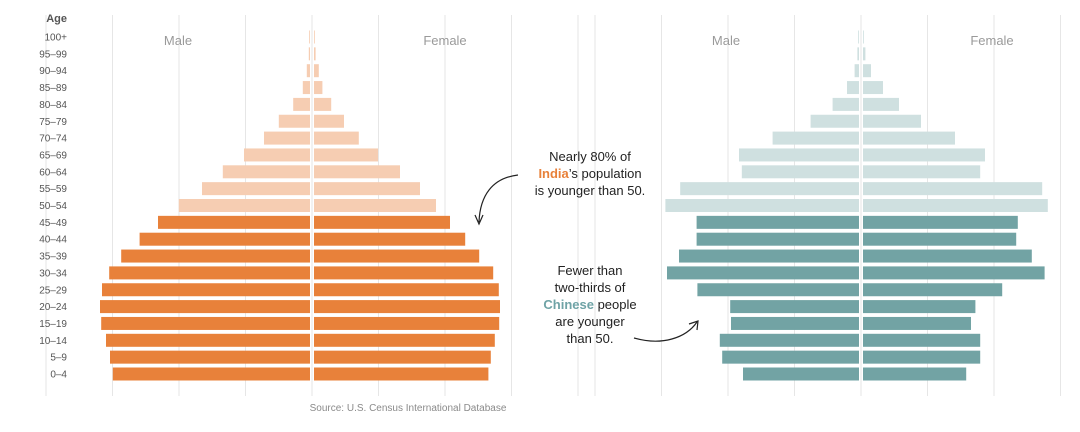 This screenshot has width=1080, height=432. I want to click on age-tick-label: 75–79, so click(53, 122).